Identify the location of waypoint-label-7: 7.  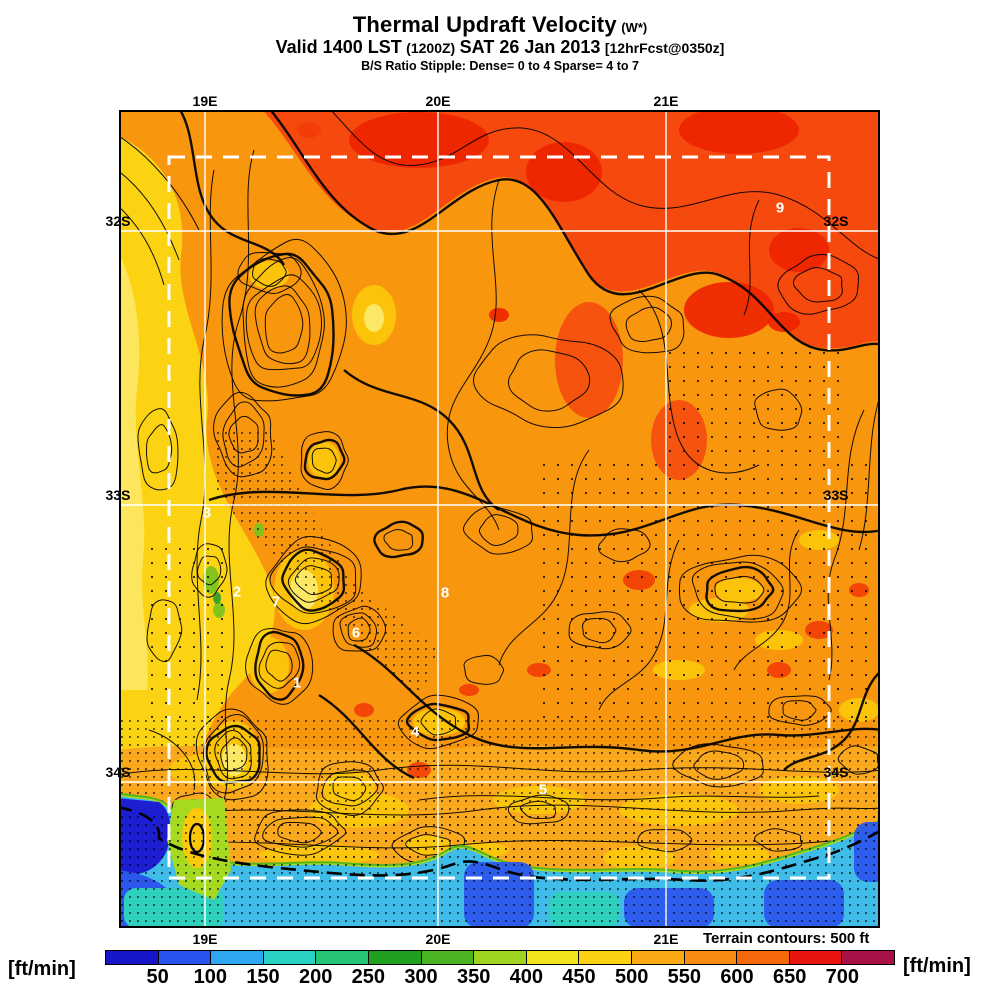
(276, 602).